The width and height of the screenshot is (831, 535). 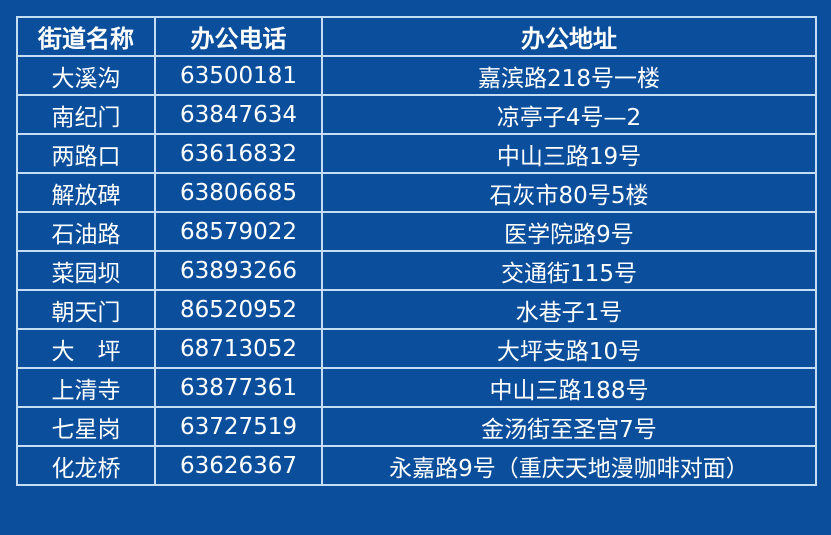 I want to click on address-cell: 医学院路9号, so click(x=569, y=231).